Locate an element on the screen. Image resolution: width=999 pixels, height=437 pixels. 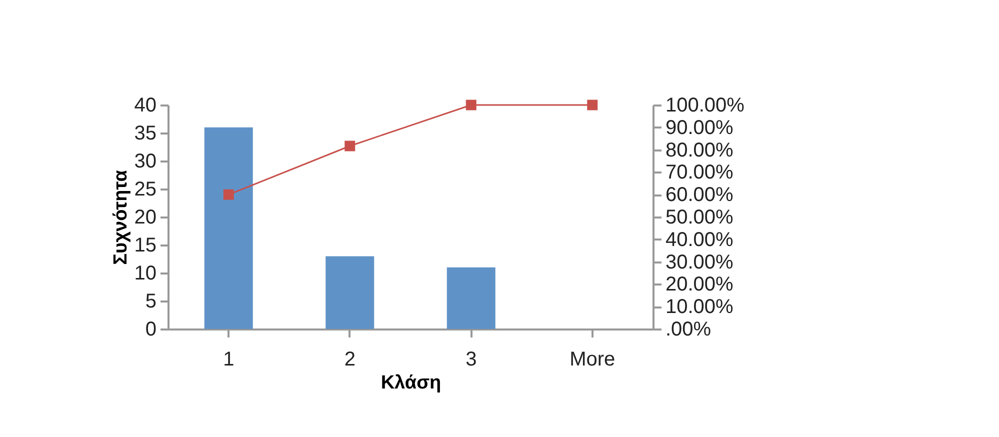
y2-tick-label: 40.00% is located at coordinates (700, 239).